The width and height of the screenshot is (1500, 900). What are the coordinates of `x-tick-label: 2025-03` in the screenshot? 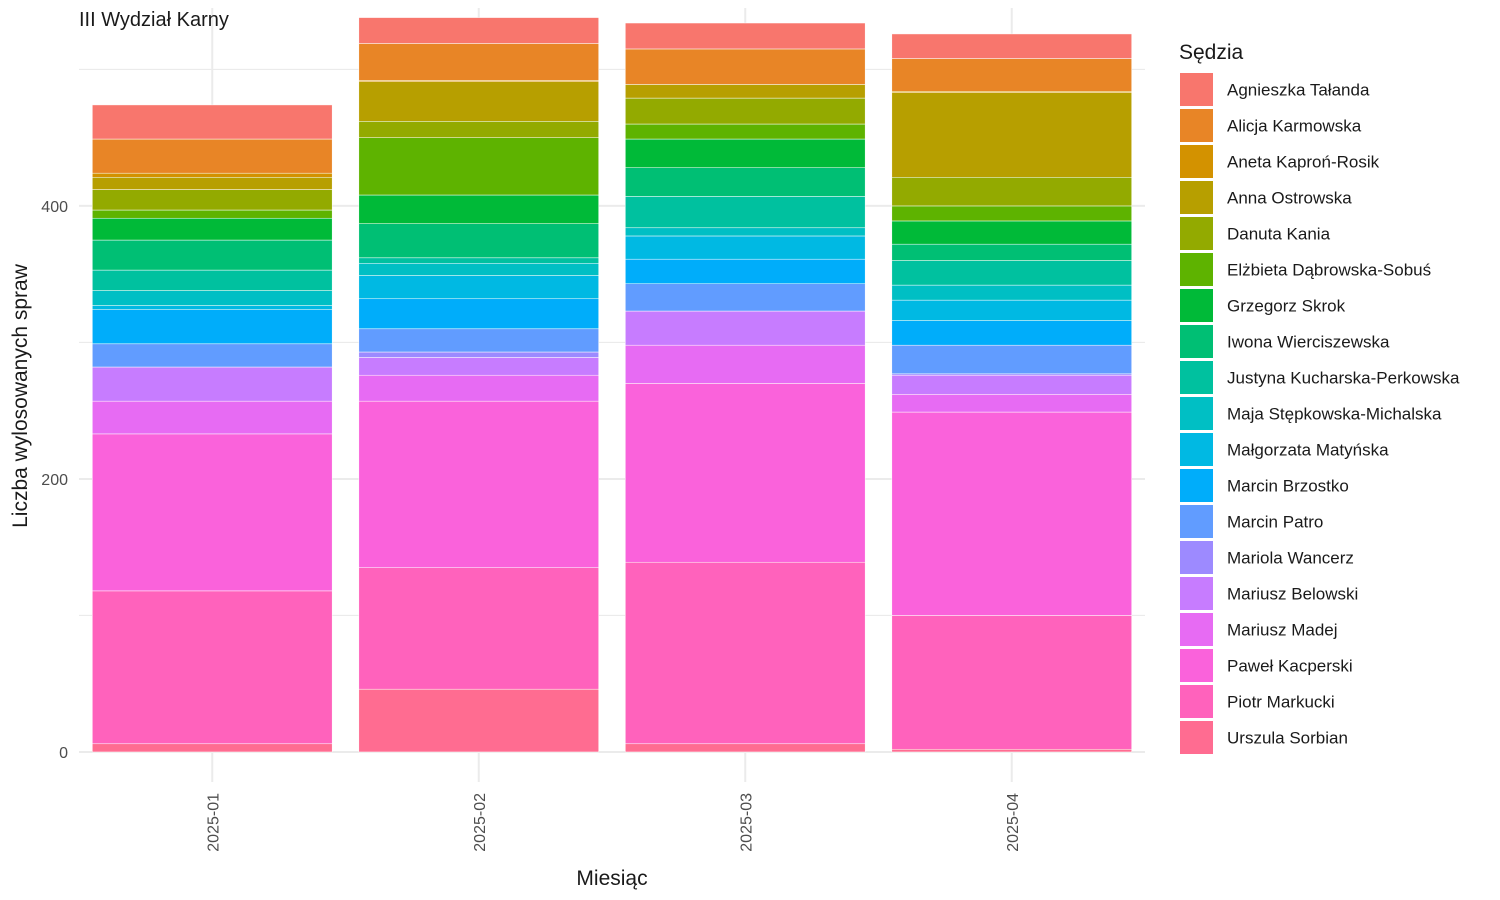 It's located at (746, 822).